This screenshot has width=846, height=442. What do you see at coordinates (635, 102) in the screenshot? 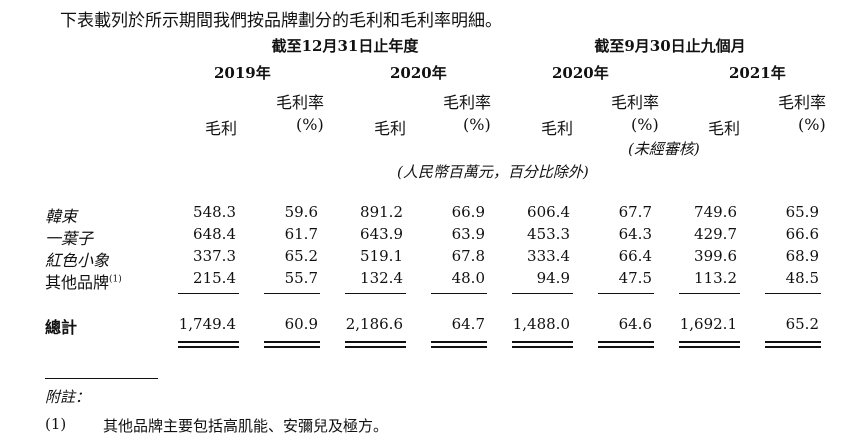
I see `gpm-header-3: 毛利率` at bounding box center [635, 102].